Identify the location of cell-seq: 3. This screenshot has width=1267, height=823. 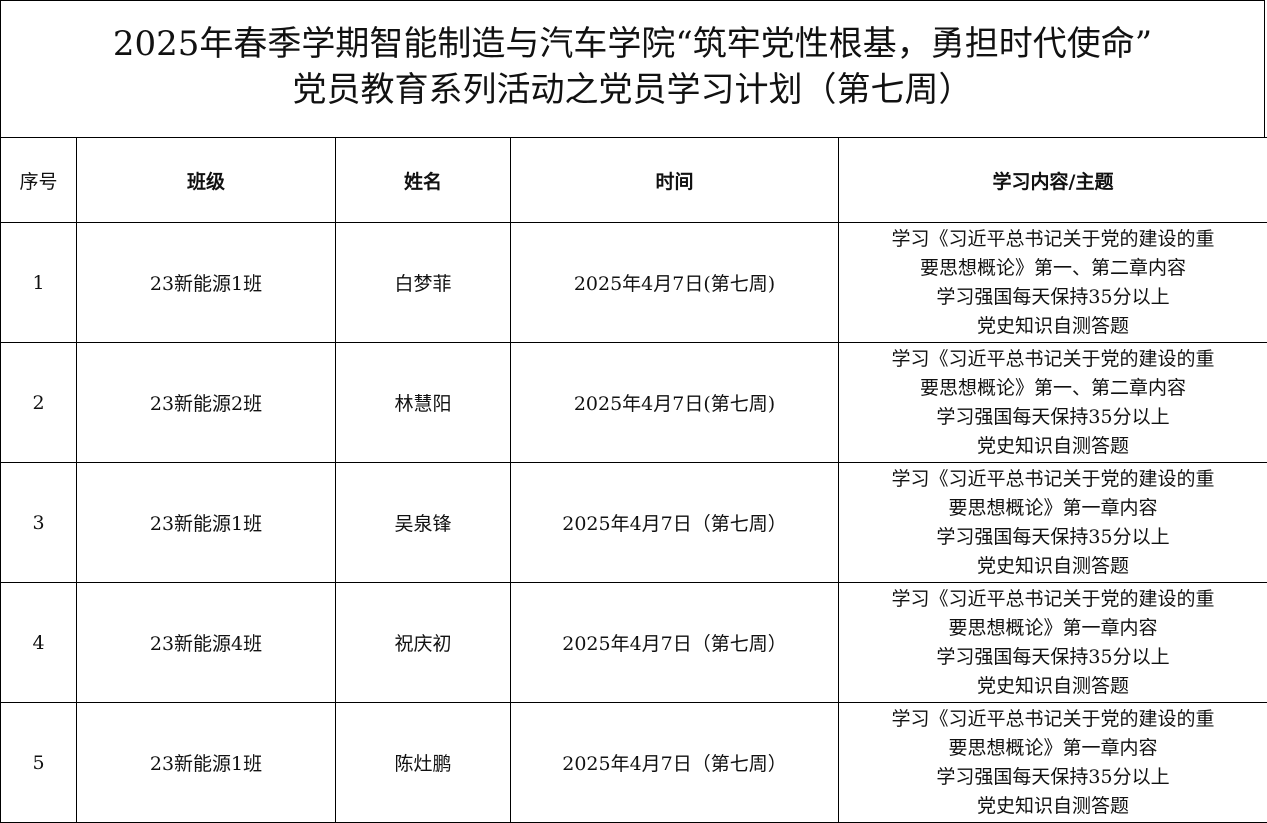
(38, 522).